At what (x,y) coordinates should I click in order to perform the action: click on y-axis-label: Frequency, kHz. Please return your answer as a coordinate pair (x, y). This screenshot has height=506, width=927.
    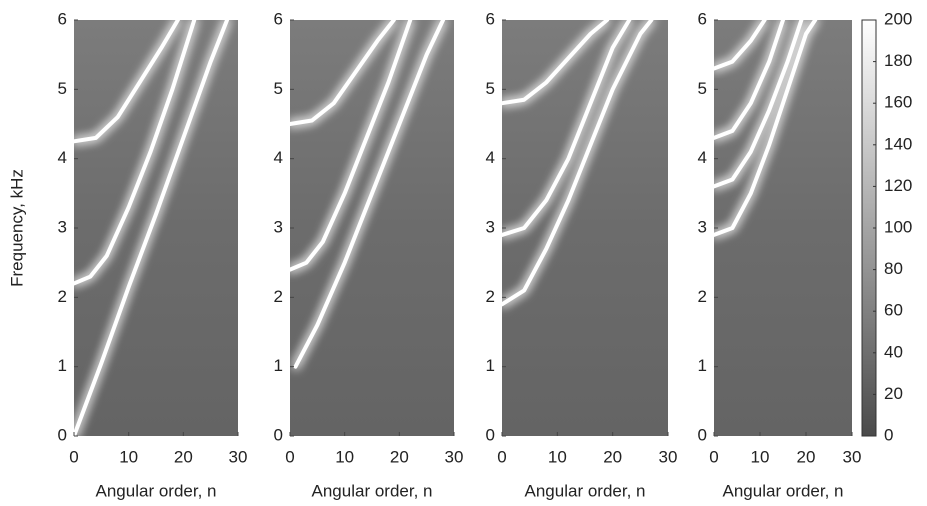
    Looking at the image, I should click on (16, 228).